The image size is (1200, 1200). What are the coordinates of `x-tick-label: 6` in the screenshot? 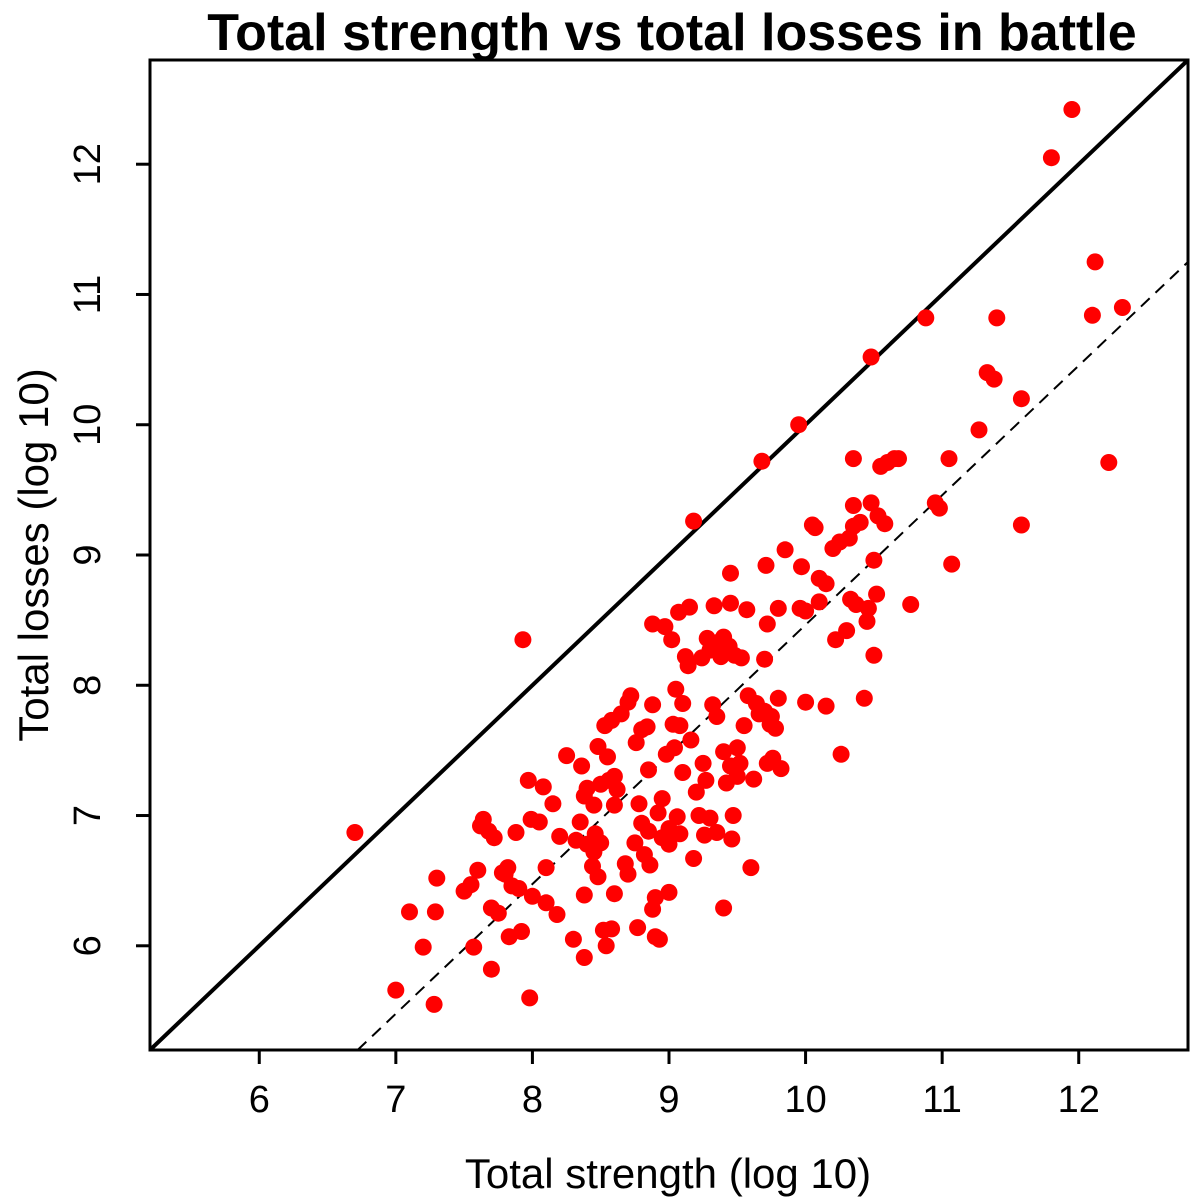 It's located at (259, 1100).